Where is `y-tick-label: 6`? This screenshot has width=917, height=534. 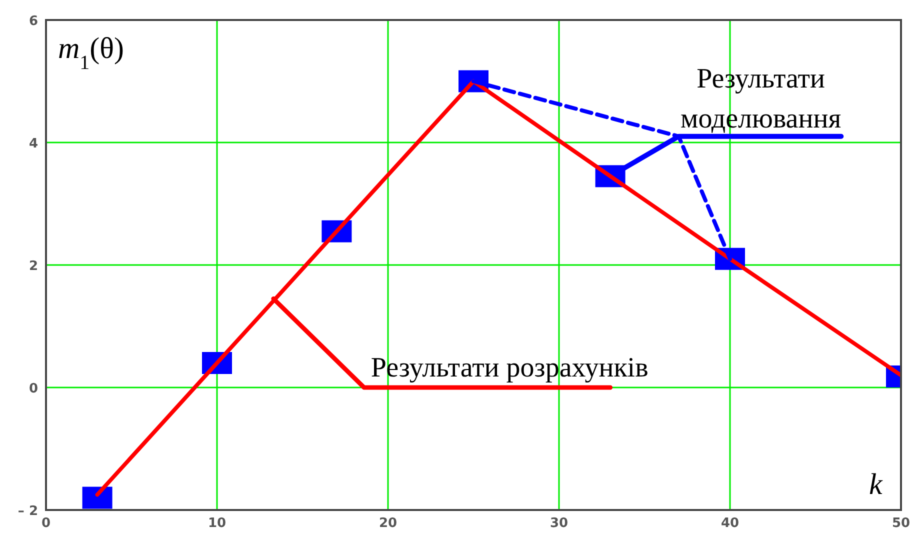 y-tick-label: 6 is located at coordinates (33, 21).